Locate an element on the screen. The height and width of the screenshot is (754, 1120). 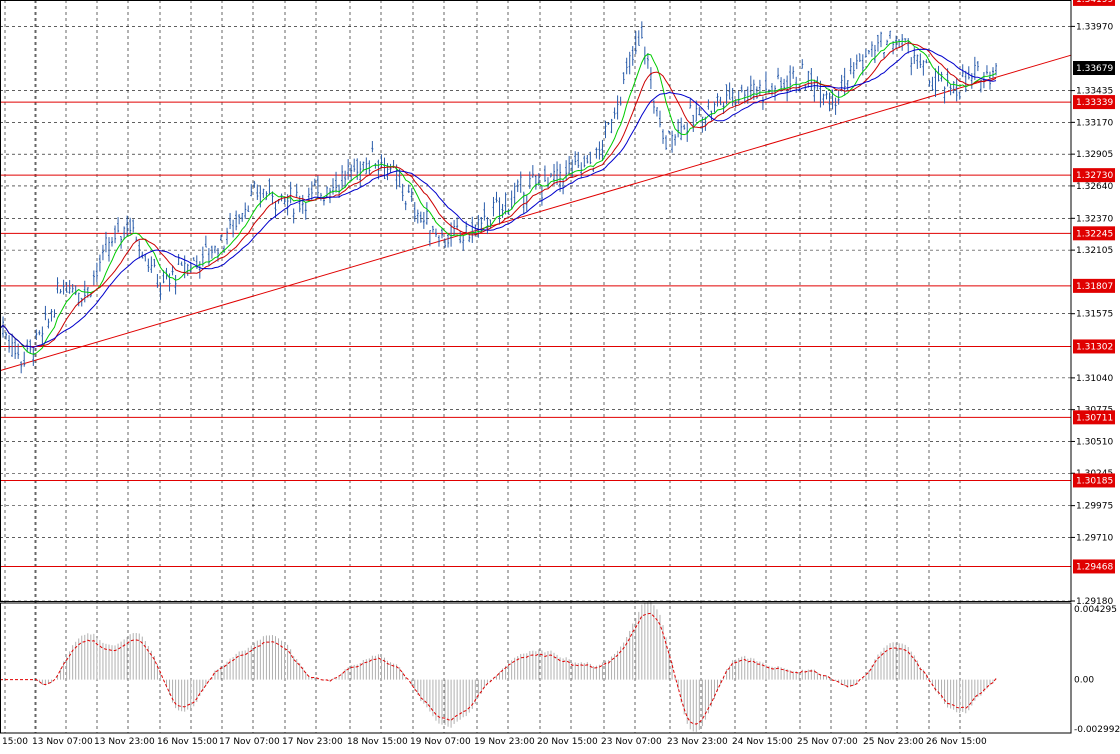
x-tick-label: 13 Nov 23:00 is located at coordinates (124, 742).